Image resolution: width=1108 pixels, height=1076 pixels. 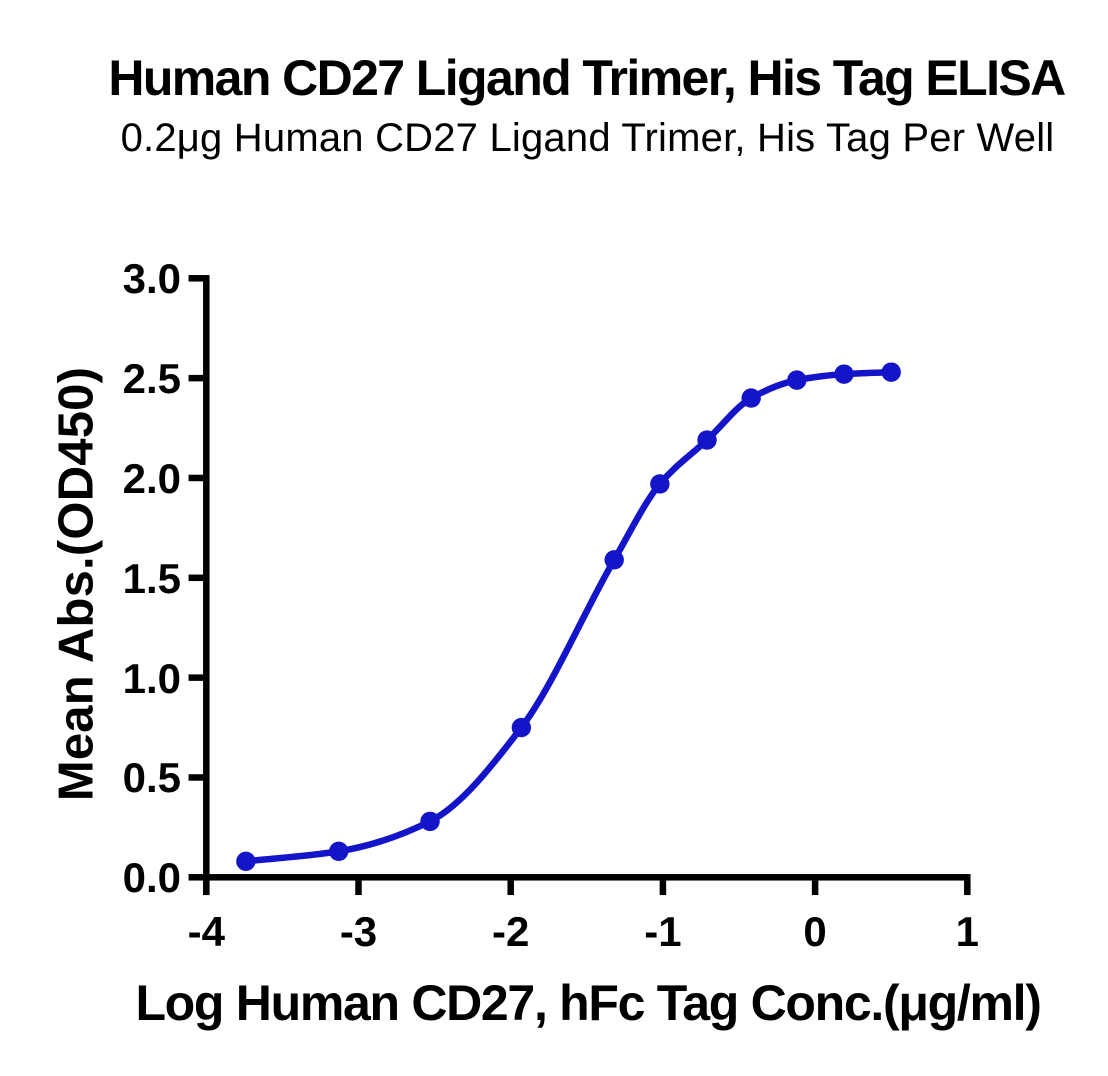 What do you see at coordinates (588, 1003) in the screenshot?
I see `x-axis-title: Log Human CD27, hFc Tag Conc.(μg/ml)` at bounding box center [588, 1003].